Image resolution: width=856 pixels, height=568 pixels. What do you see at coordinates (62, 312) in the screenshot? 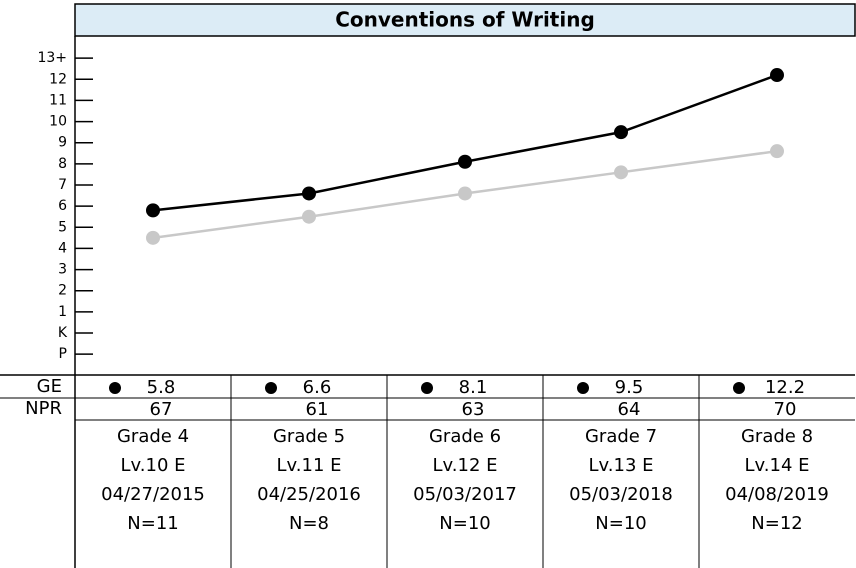
I see `y-tick-label: 1` at bounding box center [62, 312].